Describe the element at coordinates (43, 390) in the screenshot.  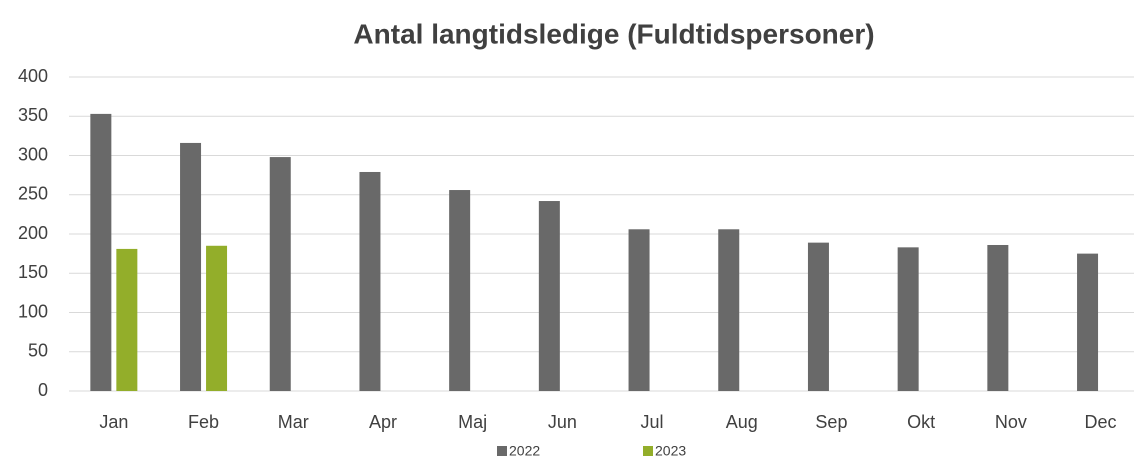
I see `y-tick-label: 0` at that location.